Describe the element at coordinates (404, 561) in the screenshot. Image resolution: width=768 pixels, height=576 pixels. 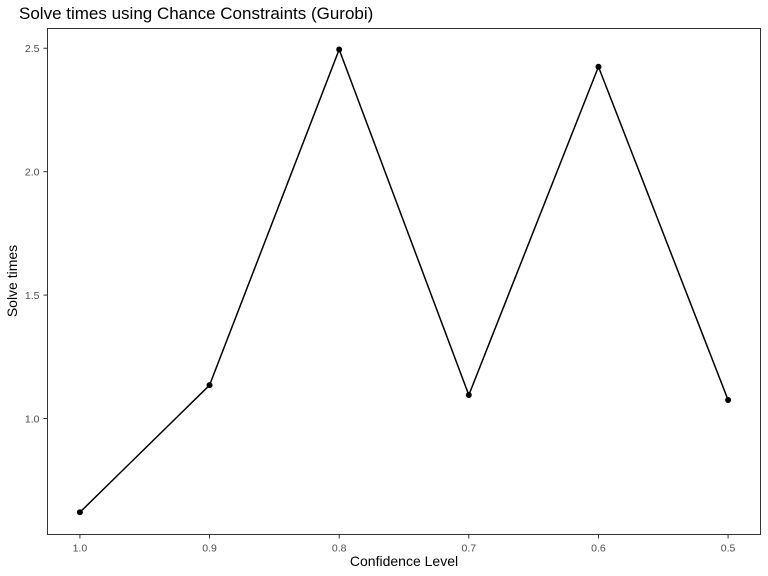
I see `x-axis-title: Confidence Level` at that location.